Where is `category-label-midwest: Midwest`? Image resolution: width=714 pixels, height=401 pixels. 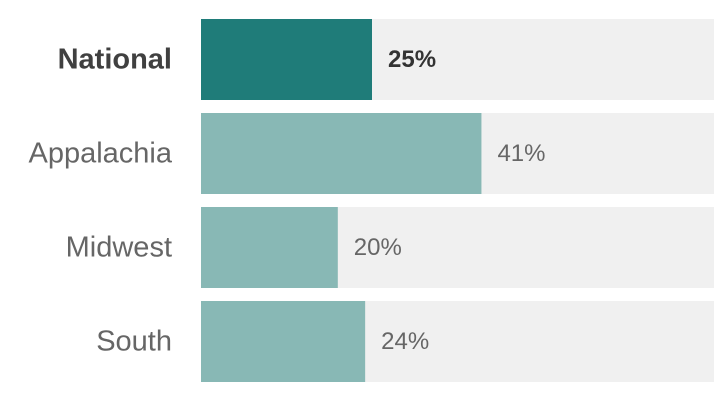 category-label-midwest: Midwest is located at coordinates (119, 248).